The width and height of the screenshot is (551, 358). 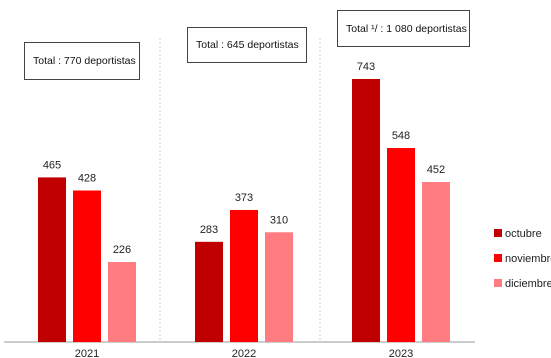 What do you see at coordinates (528, 259) in the screenshot?
I see `legend-label-noviembre: noviembre` at bounding box center [528, 259].